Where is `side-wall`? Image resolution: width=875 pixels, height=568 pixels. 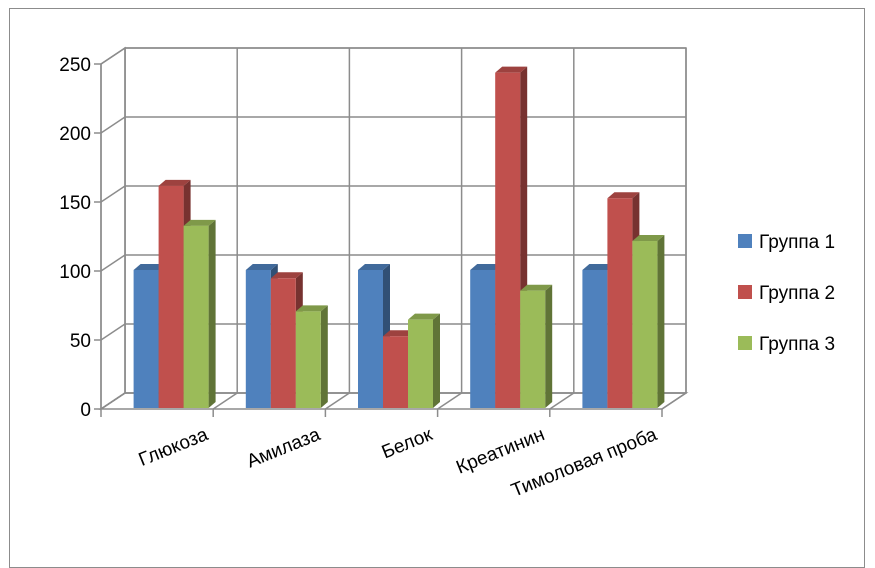 side-wall is located at coordinates (113, 228).